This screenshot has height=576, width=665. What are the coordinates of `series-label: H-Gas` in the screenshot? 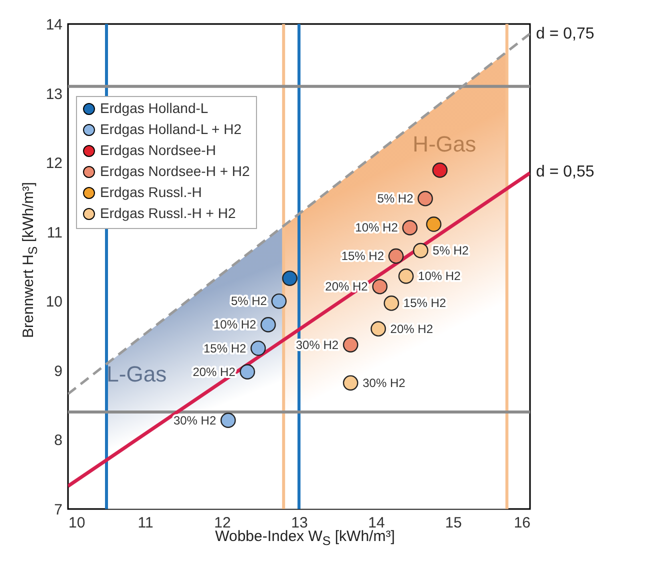 It's located at (444, 144).